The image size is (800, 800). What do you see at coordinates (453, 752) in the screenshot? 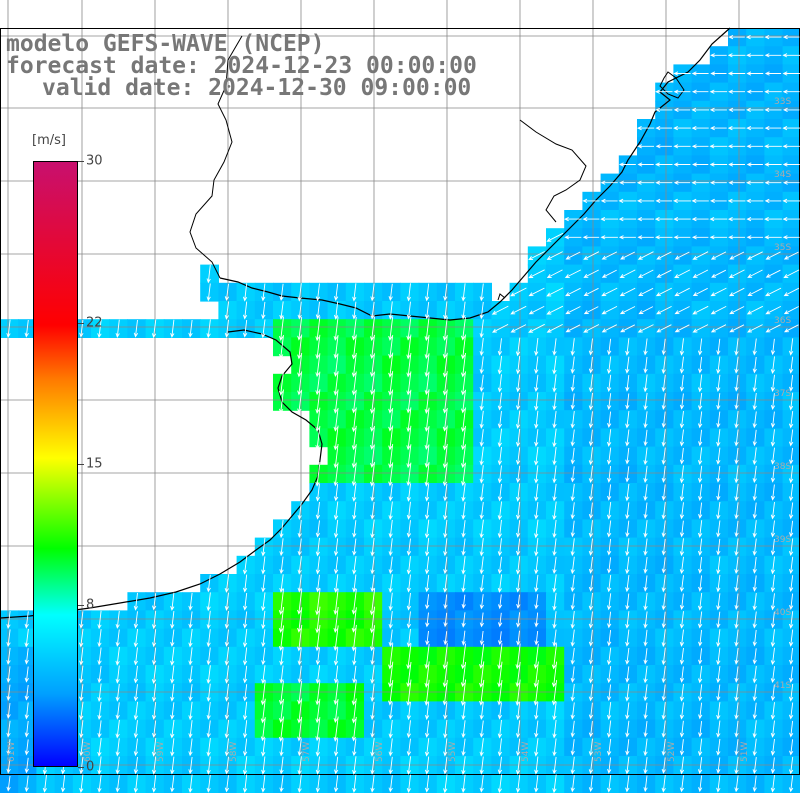
I see `longitude-label: 55W` at bounding box center [453, 752].